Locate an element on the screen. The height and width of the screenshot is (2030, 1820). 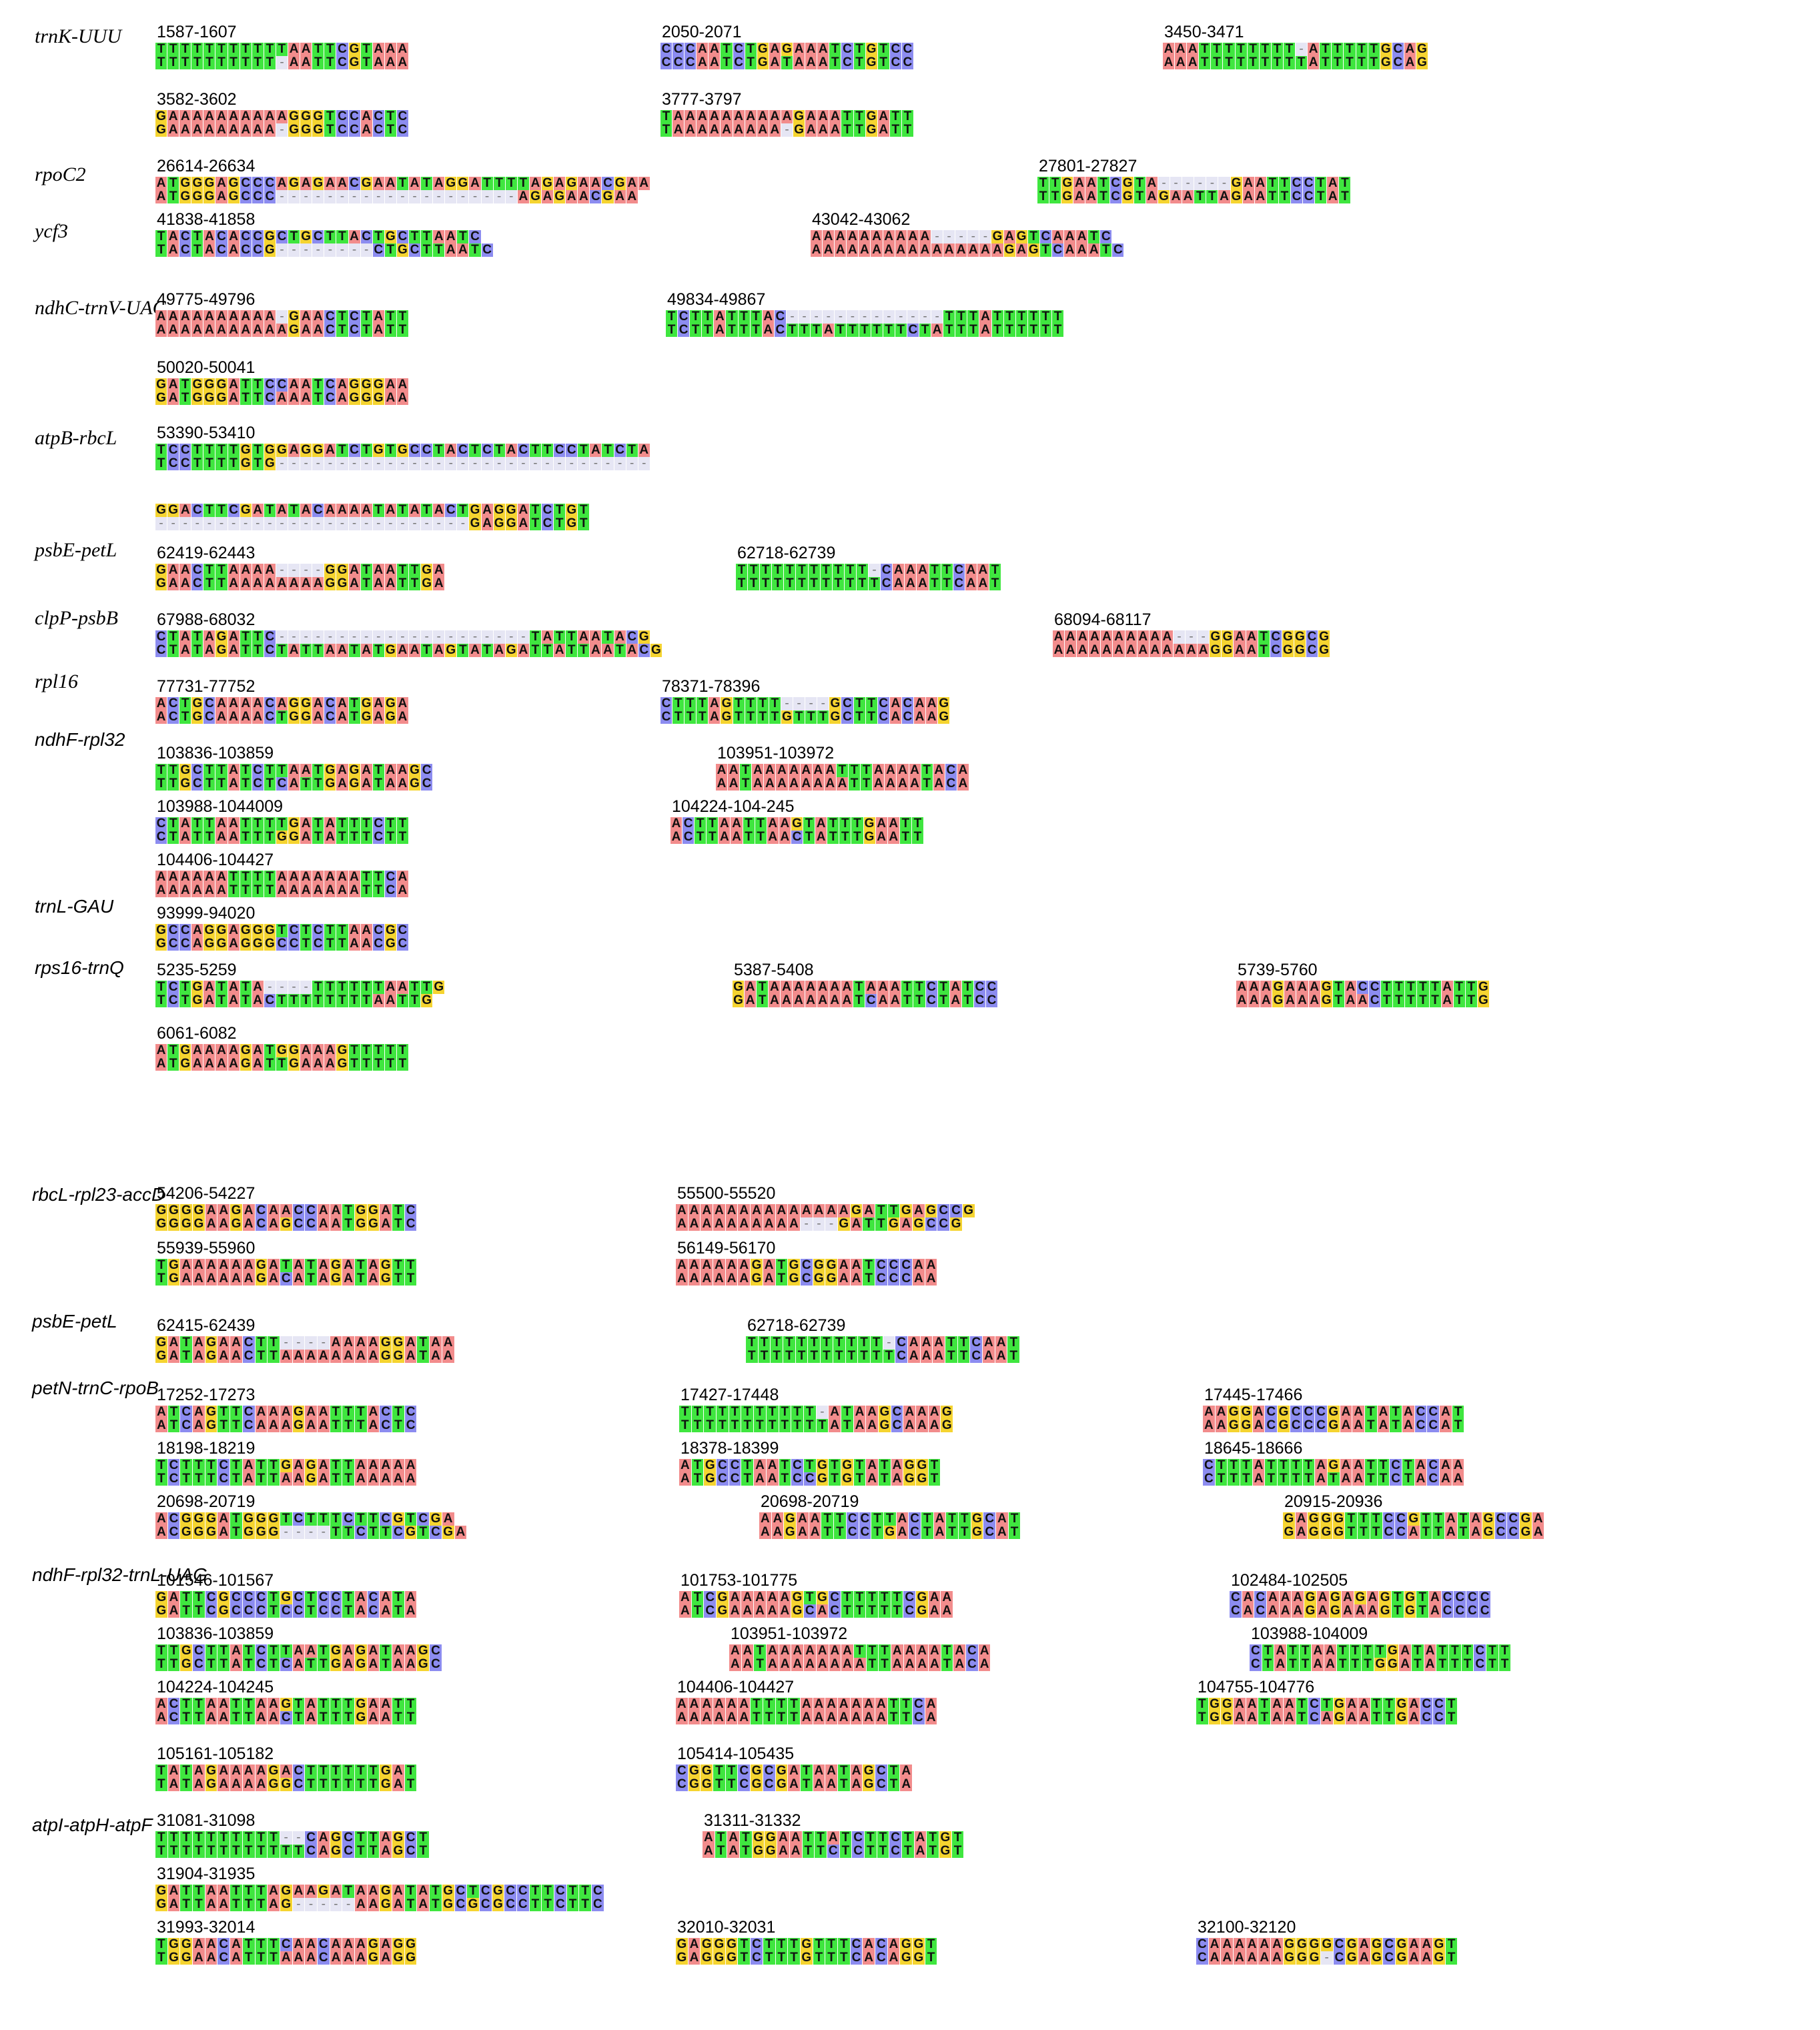
position-range-label: 5739-5760 is located at coordinates (1278, 970).